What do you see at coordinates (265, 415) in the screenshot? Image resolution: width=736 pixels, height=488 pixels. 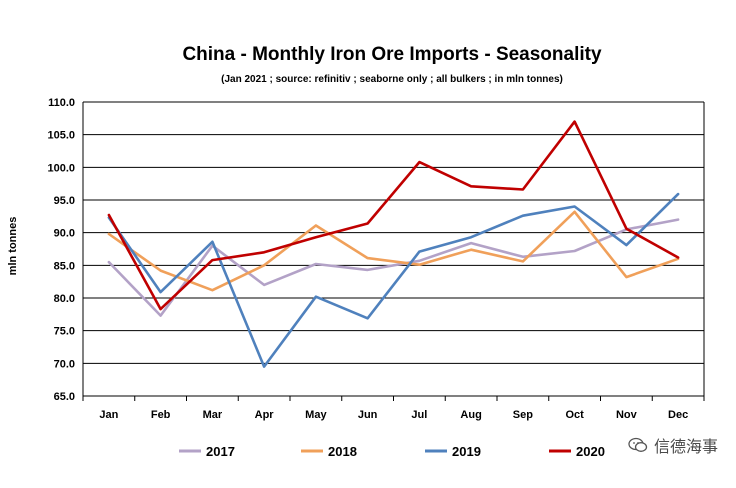 I see `x-tick-label: Apr` at bounding box center [265, 415].